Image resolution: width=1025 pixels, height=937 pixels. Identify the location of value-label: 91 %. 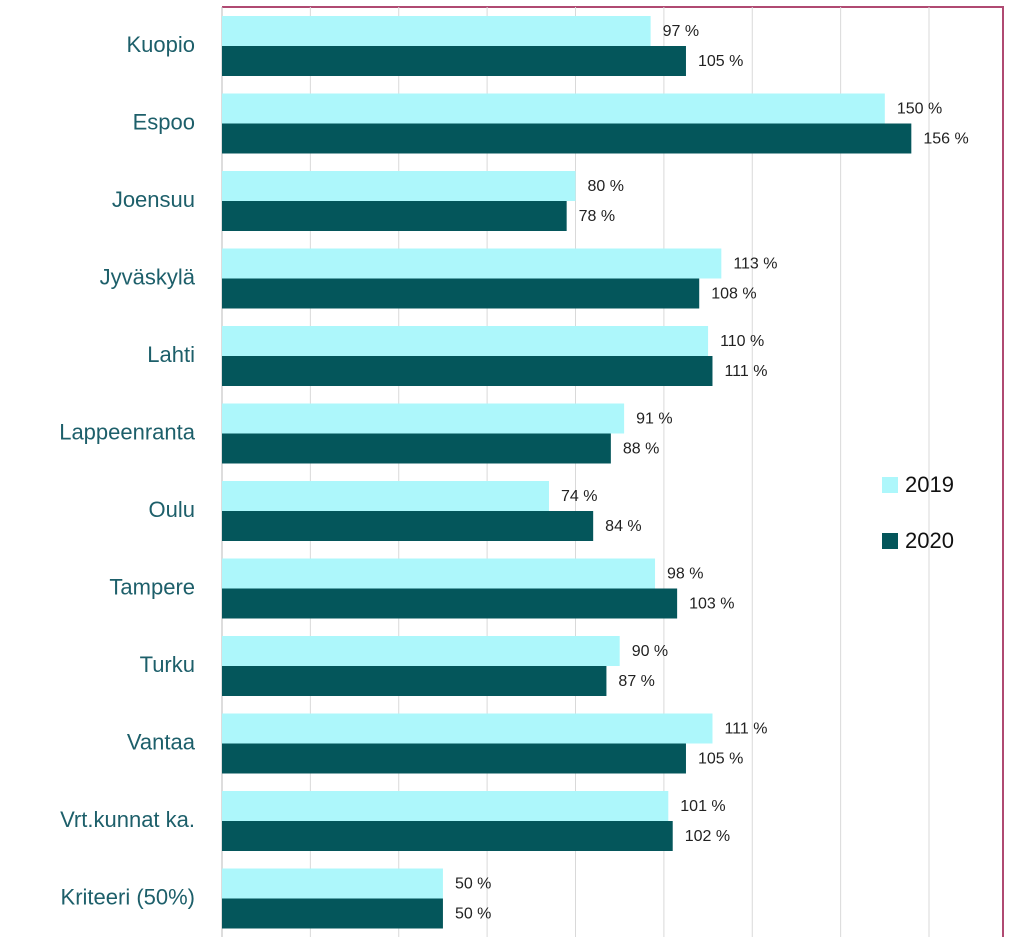
(654, 419).